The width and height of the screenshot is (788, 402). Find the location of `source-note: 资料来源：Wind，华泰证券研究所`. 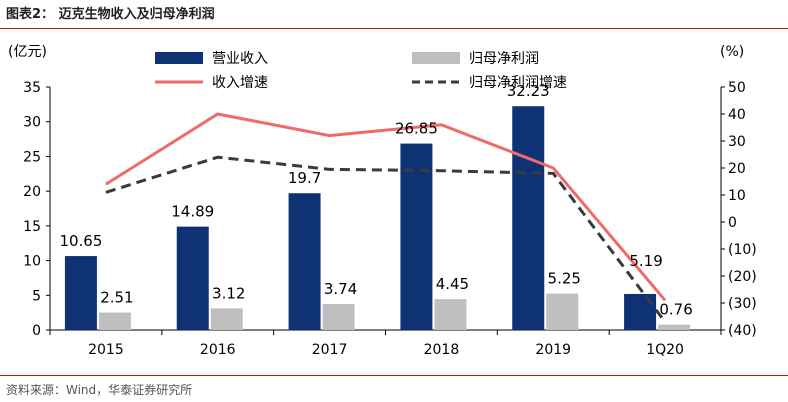

source-note: 资料来源：Wind，华泰证券研究所 is located at coordinates (99, 390).